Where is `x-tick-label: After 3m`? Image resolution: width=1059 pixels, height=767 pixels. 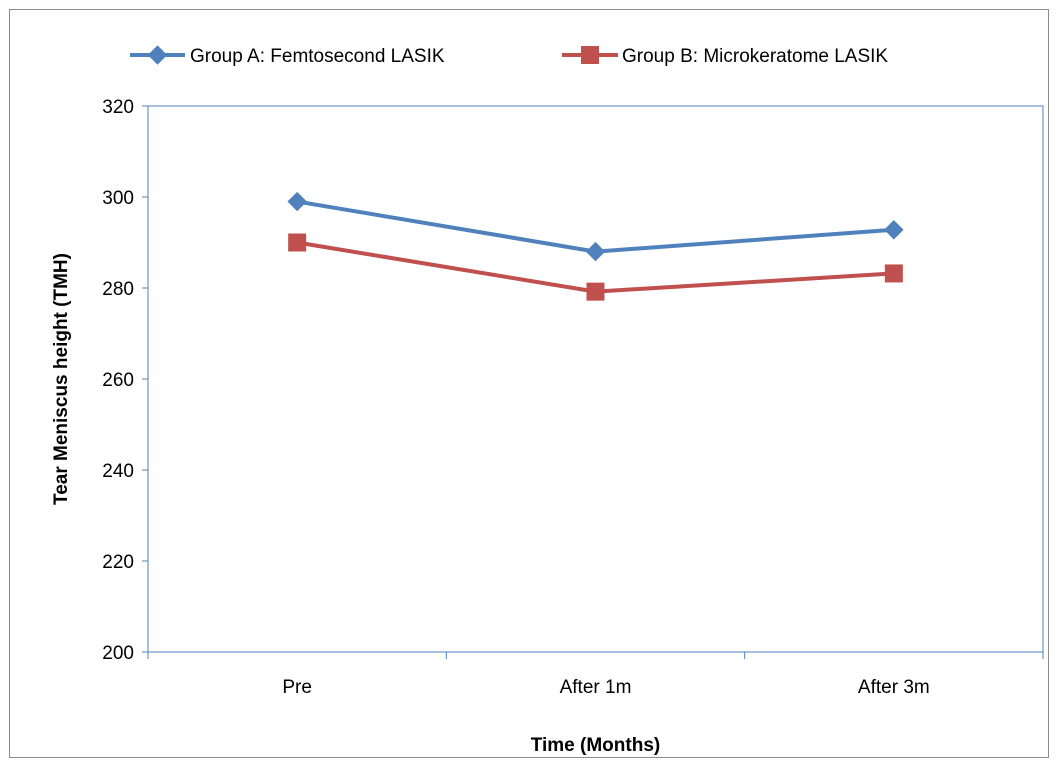 x-tick-label: After 3m is located at coordinates (894, 687).